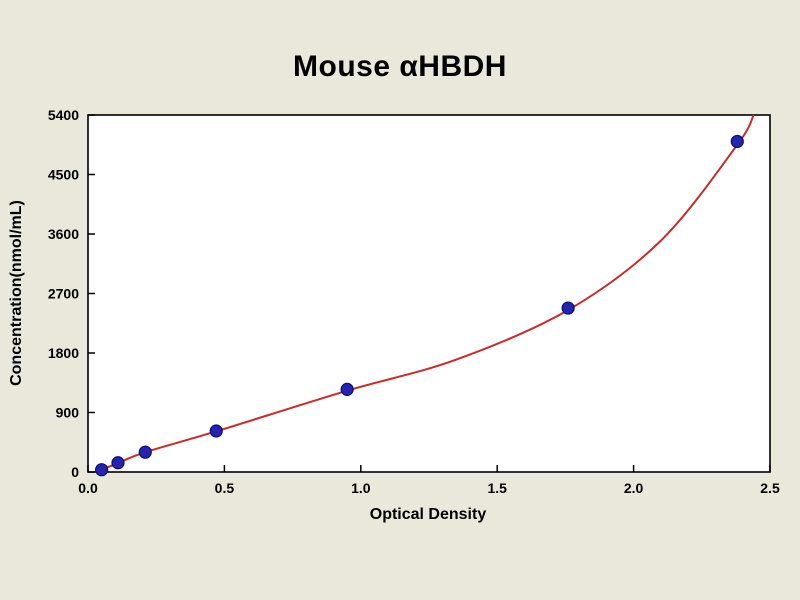 The image size is (800, 600). What do you see at coordinates (770, 488) in the screenshot?
I see `x-tick-label: 2.5` at bounding box center [770, 488].